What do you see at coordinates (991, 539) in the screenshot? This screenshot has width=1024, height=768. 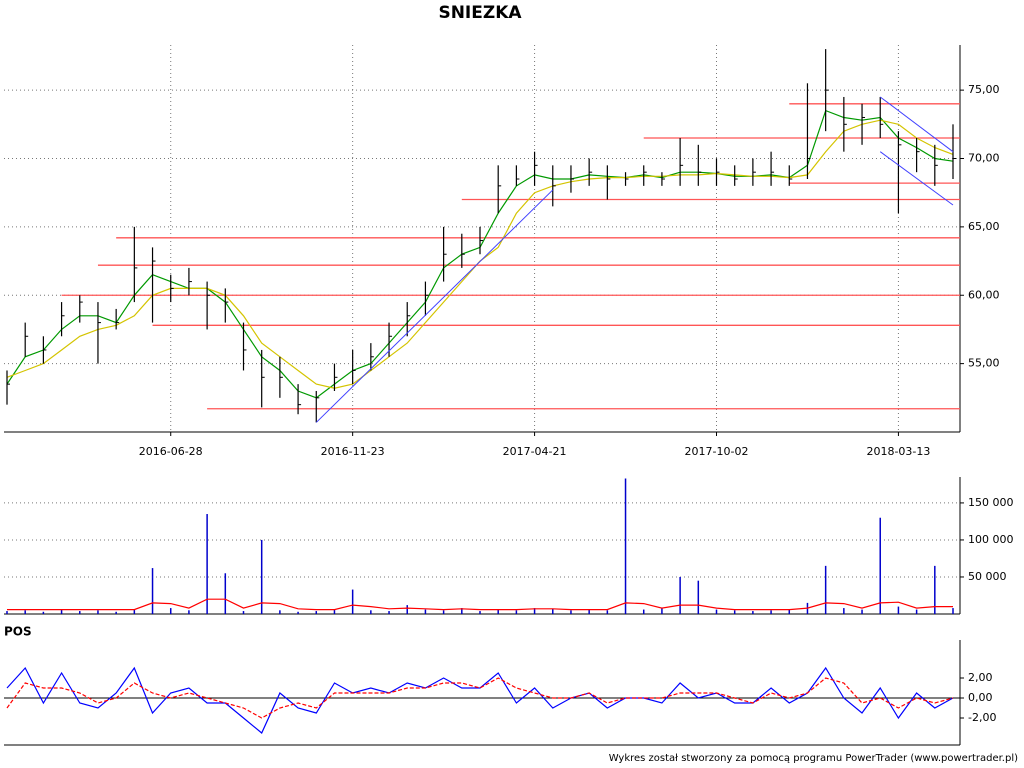 I see `y-tick-label: 100 000` at bounding box center [991, 539].